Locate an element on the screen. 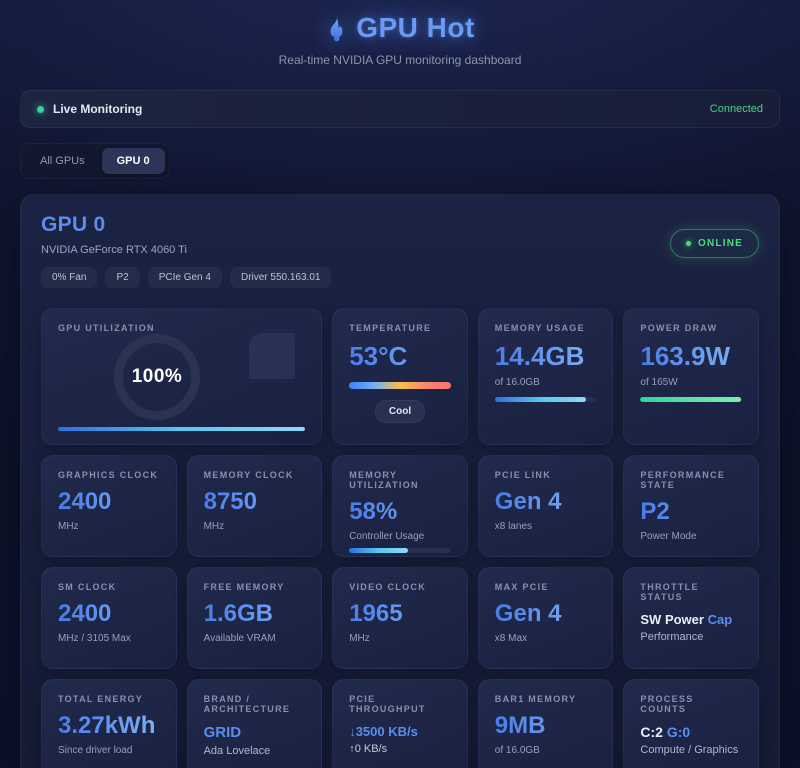  page-title: GPU Hot is located at coordinates (415, 27).